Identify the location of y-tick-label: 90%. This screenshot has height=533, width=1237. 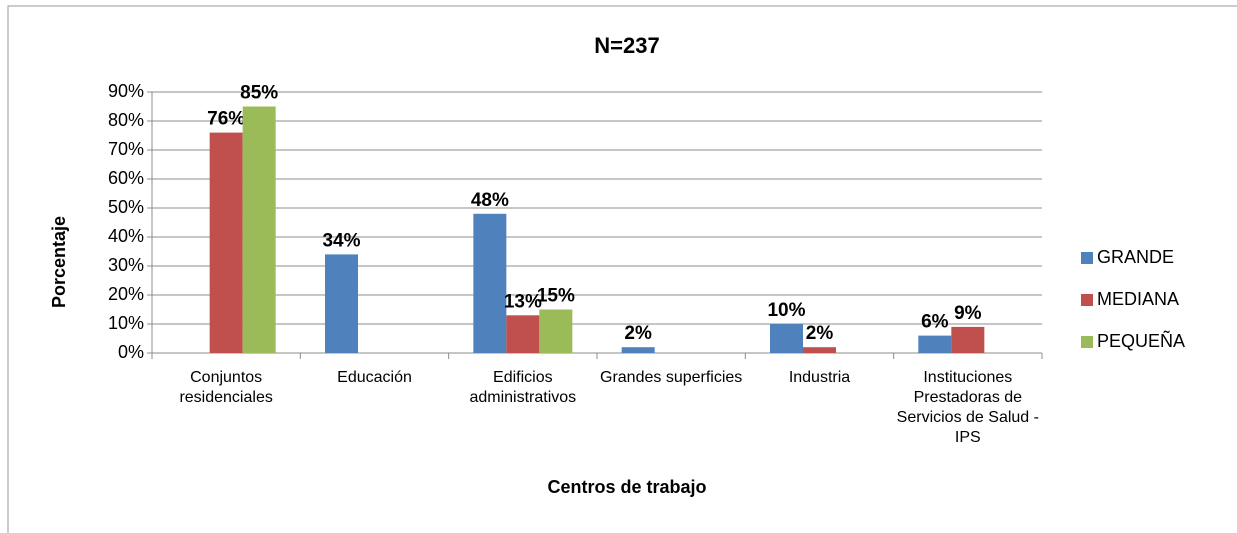
(126, 91).